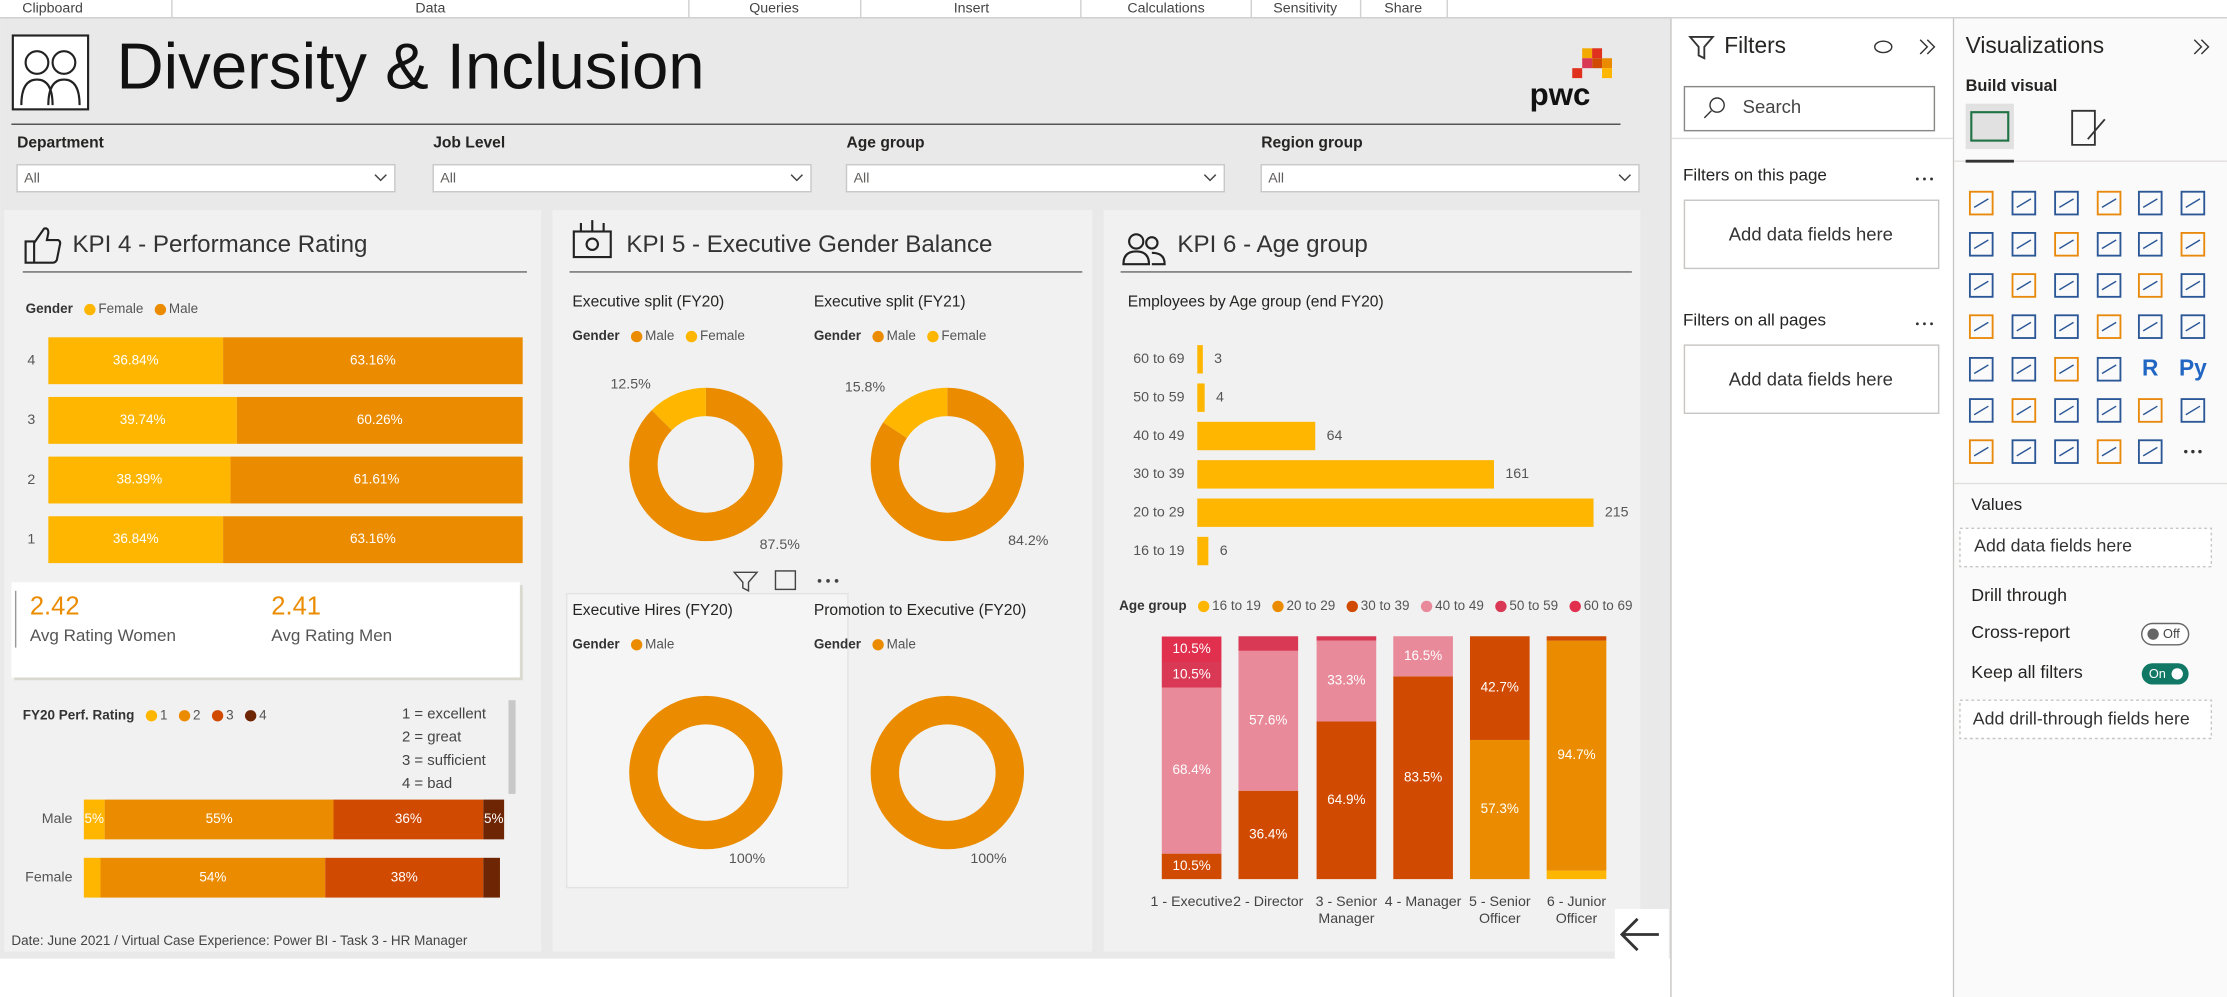 Image resolution: width=2227 pixels, height=997 pixels. I want to click on build-visual-tab, so click(1989, 126).